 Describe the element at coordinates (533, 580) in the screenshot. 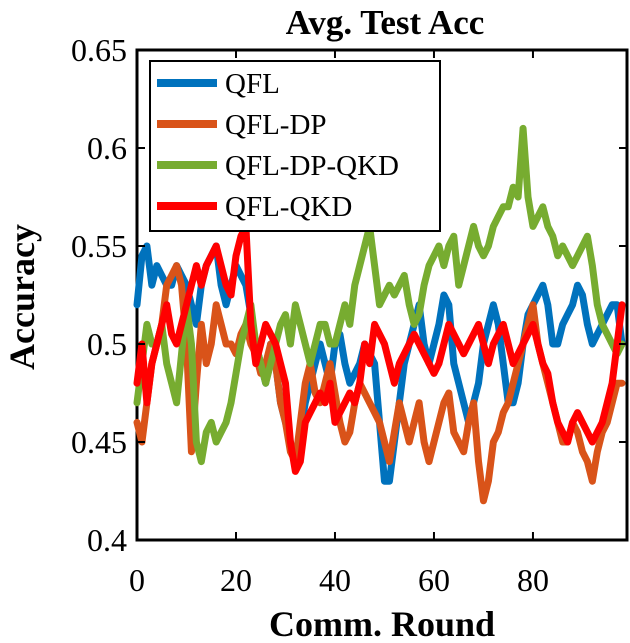

I see `x-tick-label: 80` at that location.